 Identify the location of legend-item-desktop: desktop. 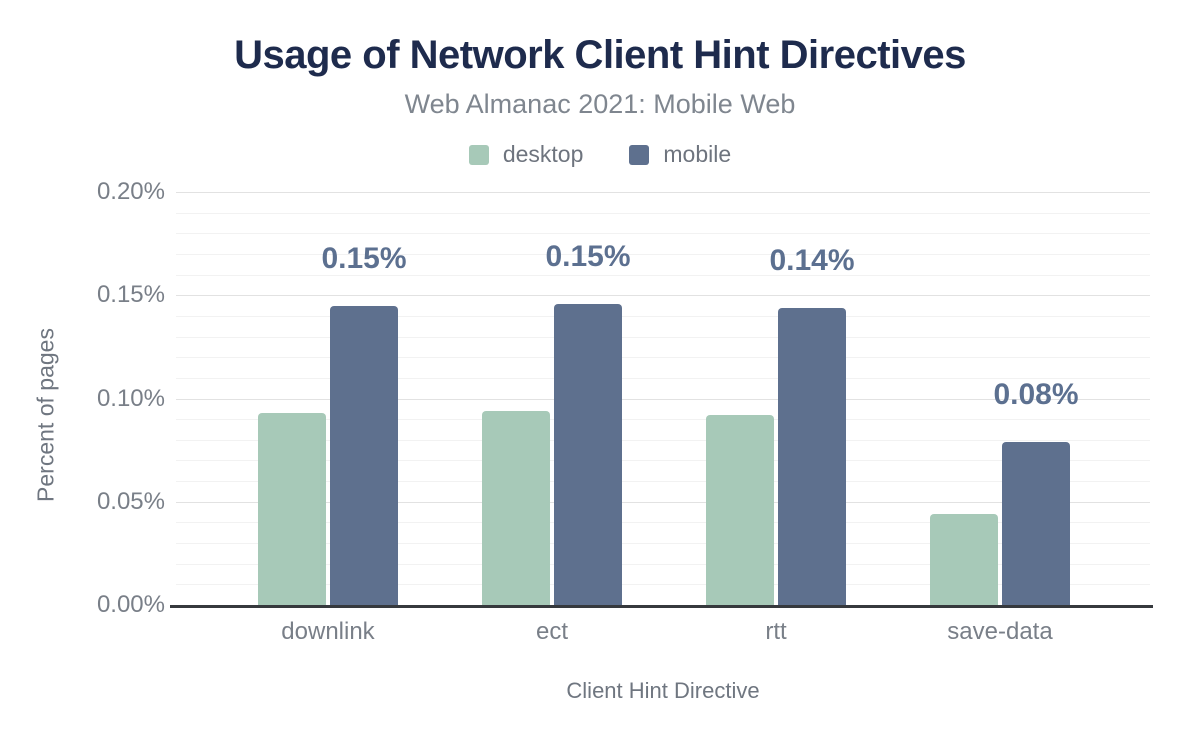
(526, 154).